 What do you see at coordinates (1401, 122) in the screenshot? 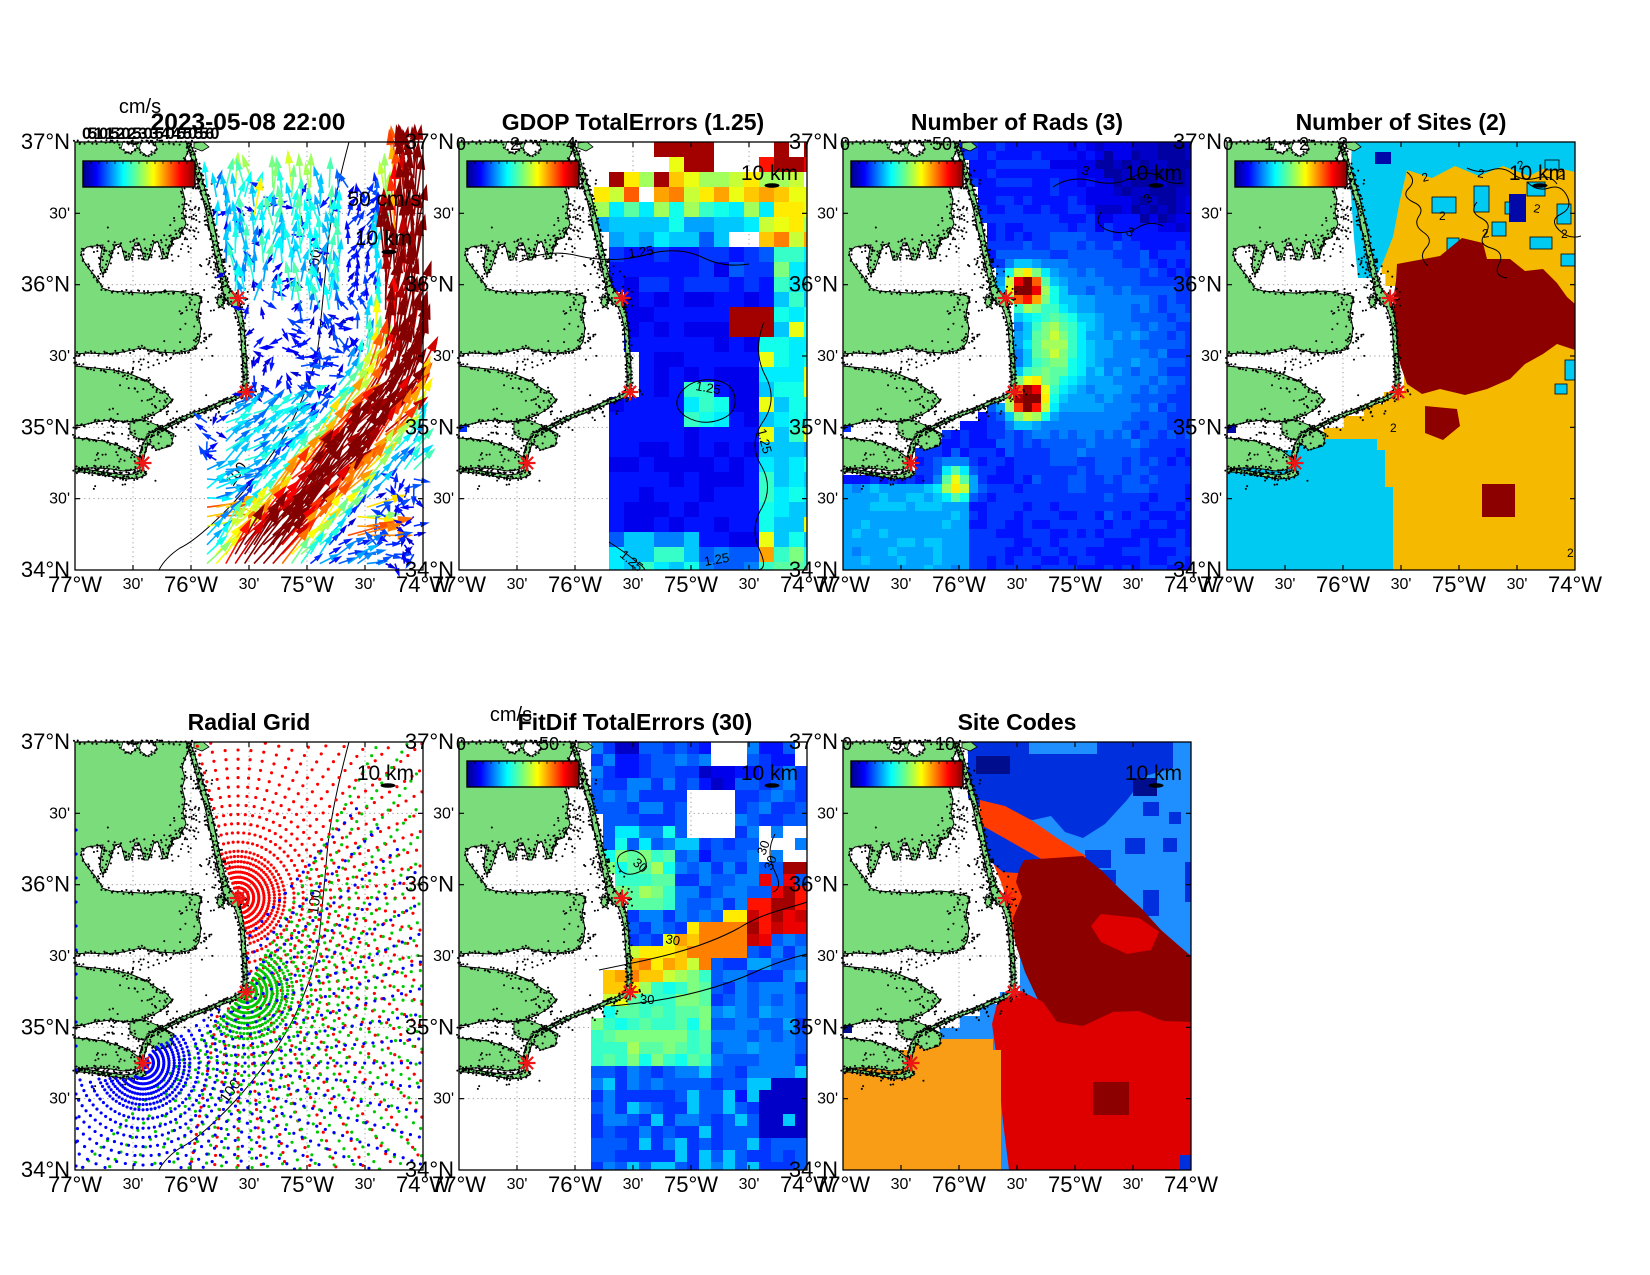
I see `svg-text: Number of Sites (2)` at bounding box center [1401, 122].